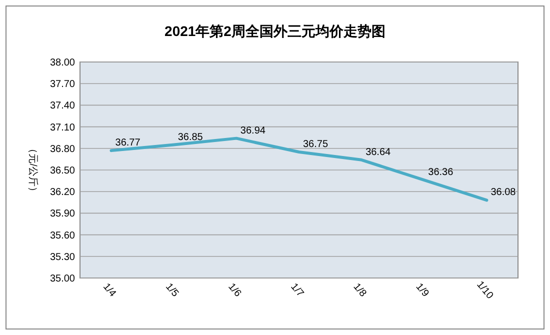  What do you see at coordinates (172, 291) in the screenshot?
I see `x-tick-label: 1/5` at bounding box center [172, 291].